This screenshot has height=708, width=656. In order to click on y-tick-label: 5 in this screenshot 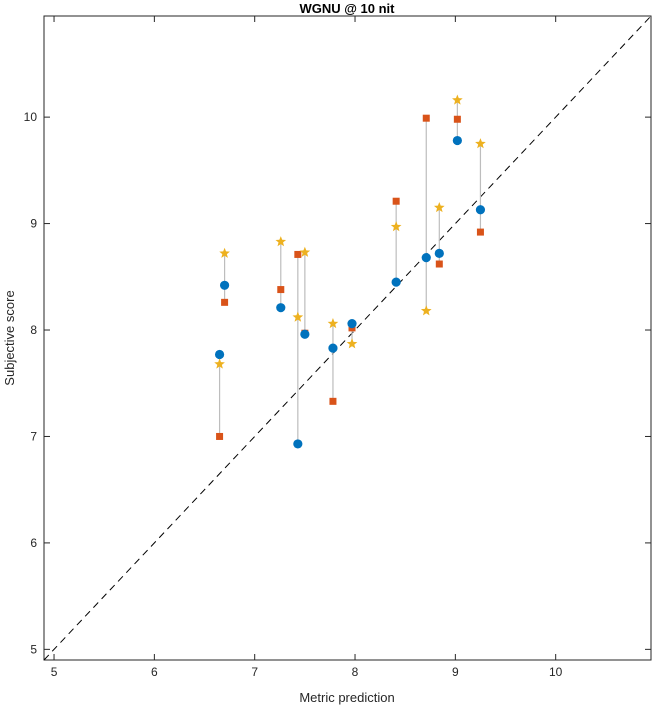, I will do `click(33, 649)`.